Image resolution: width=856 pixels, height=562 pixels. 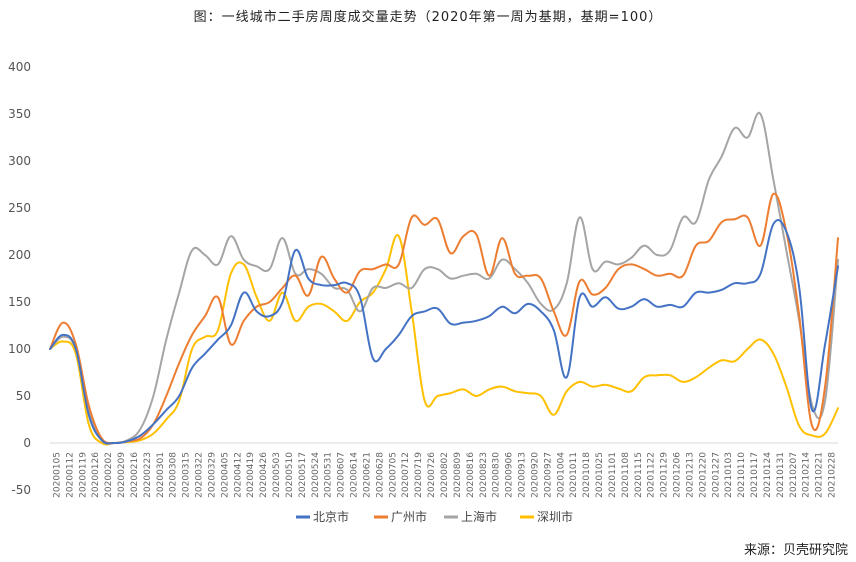 What do you see at coordinates (148, 475) in the screenshot?
I see `x-tick-label: 20200223` at bounding box center [148, 475].